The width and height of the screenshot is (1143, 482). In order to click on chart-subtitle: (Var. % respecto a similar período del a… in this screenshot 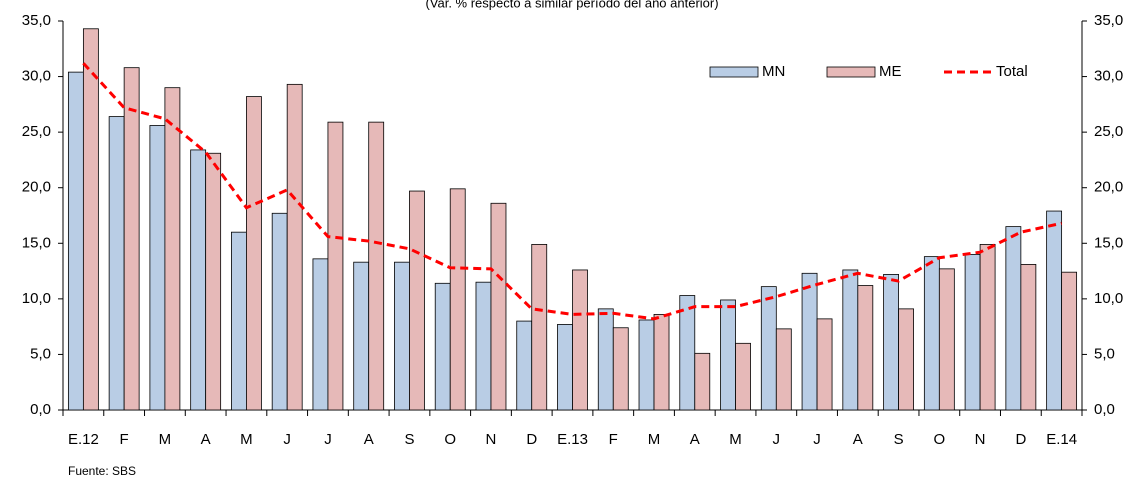, I will do `click(571, 5)`.